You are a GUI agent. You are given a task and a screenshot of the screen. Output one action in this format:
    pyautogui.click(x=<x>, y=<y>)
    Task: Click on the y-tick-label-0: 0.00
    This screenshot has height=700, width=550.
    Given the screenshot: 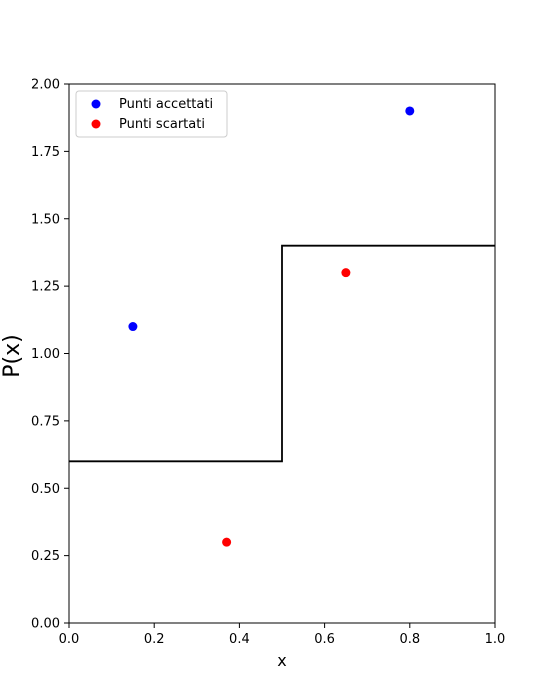 What is the action you would take?
    pyautogui.click(x=45, y=624)
    